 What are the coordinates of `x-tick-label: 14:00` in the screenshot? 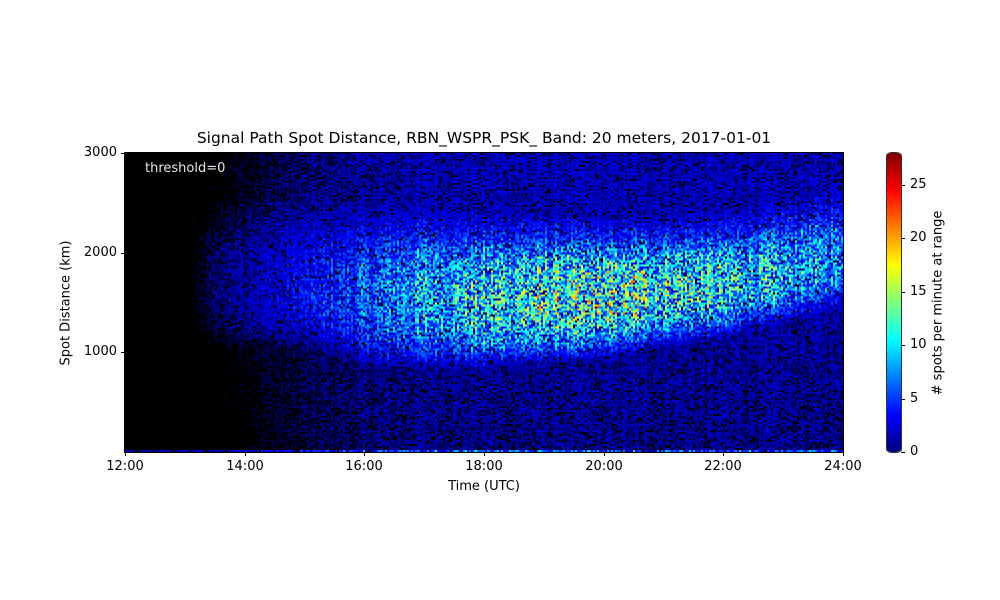 It's located at (245, 466).